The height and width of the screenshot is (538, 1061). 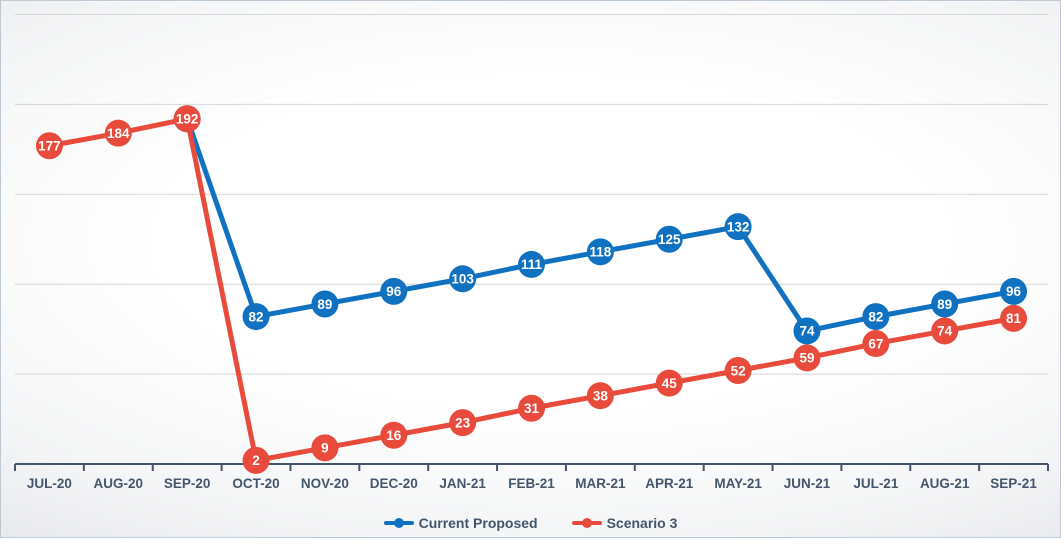 I want to click on x-axis-label: MAY-21, so click(x=738, y=483).